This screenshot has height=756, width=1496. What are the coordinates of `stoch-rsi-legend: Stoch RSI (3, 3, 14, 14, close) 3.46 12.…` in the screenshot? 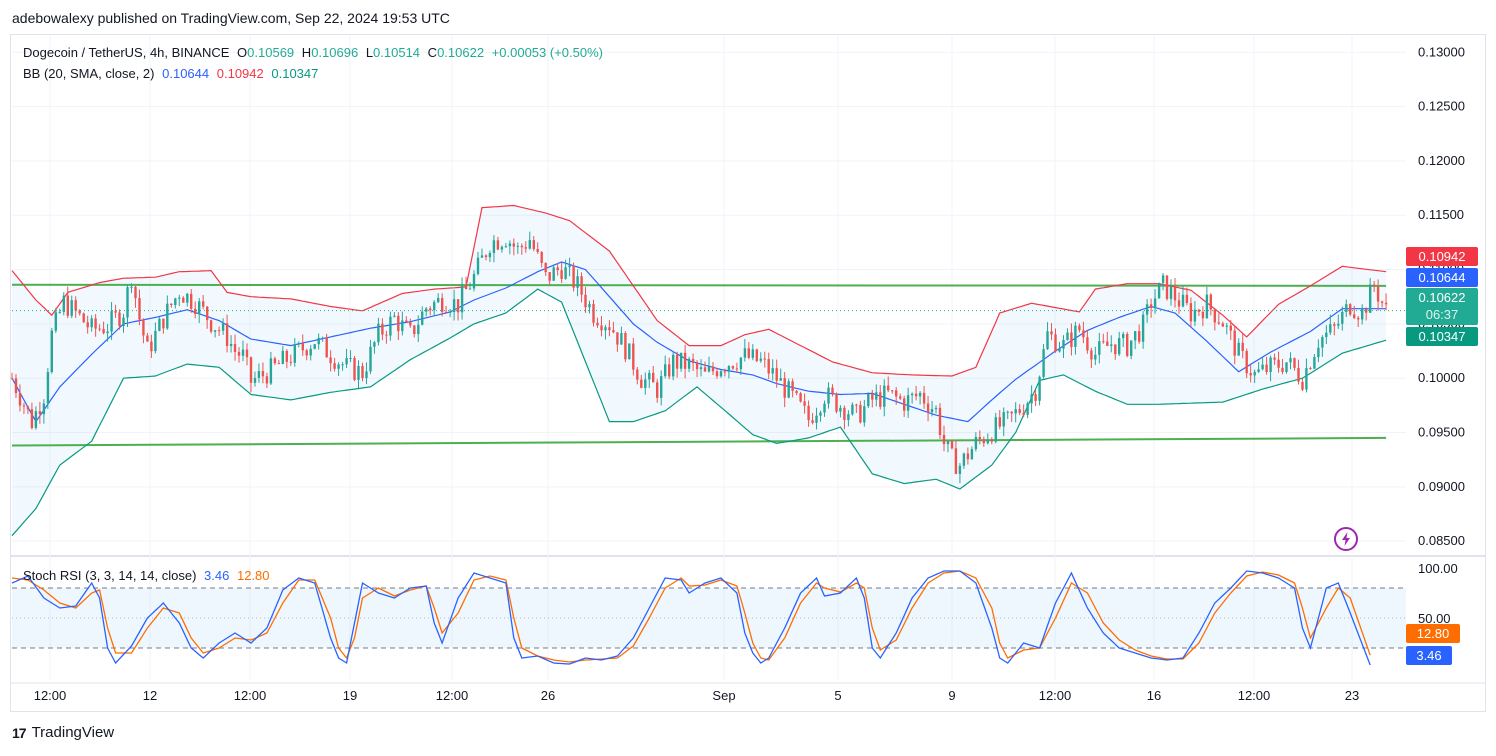 It's located at (146, 575).